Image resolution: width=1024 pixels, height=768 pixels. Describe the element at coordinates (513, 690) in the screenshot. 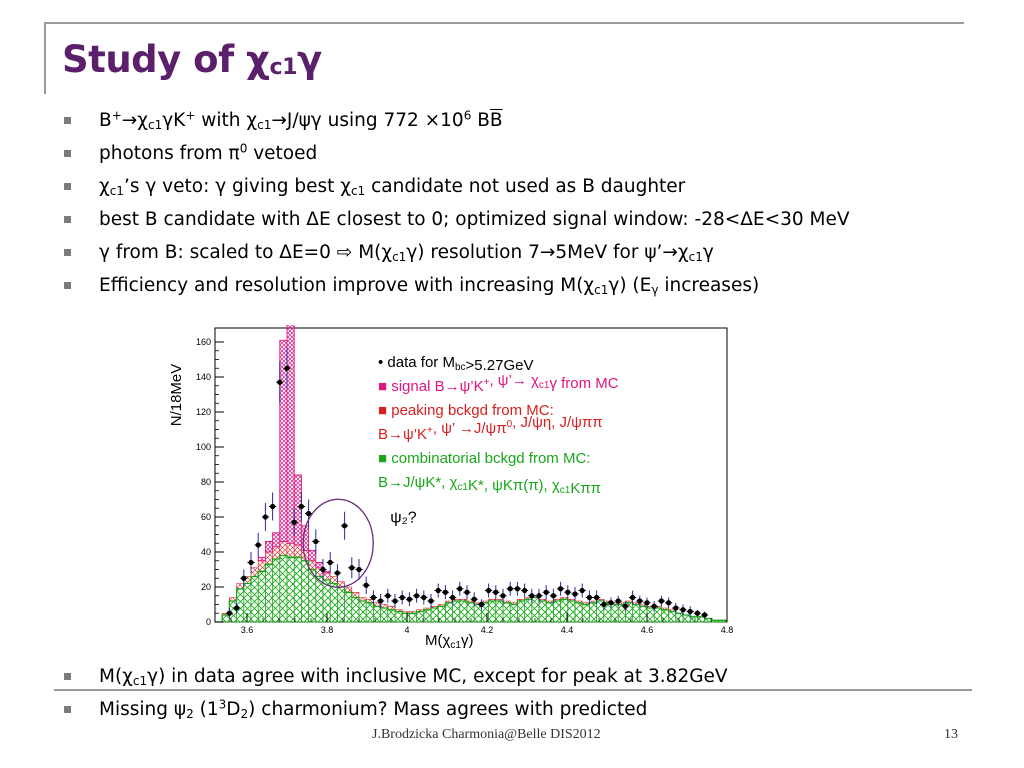

I see `separator-line` at that location.